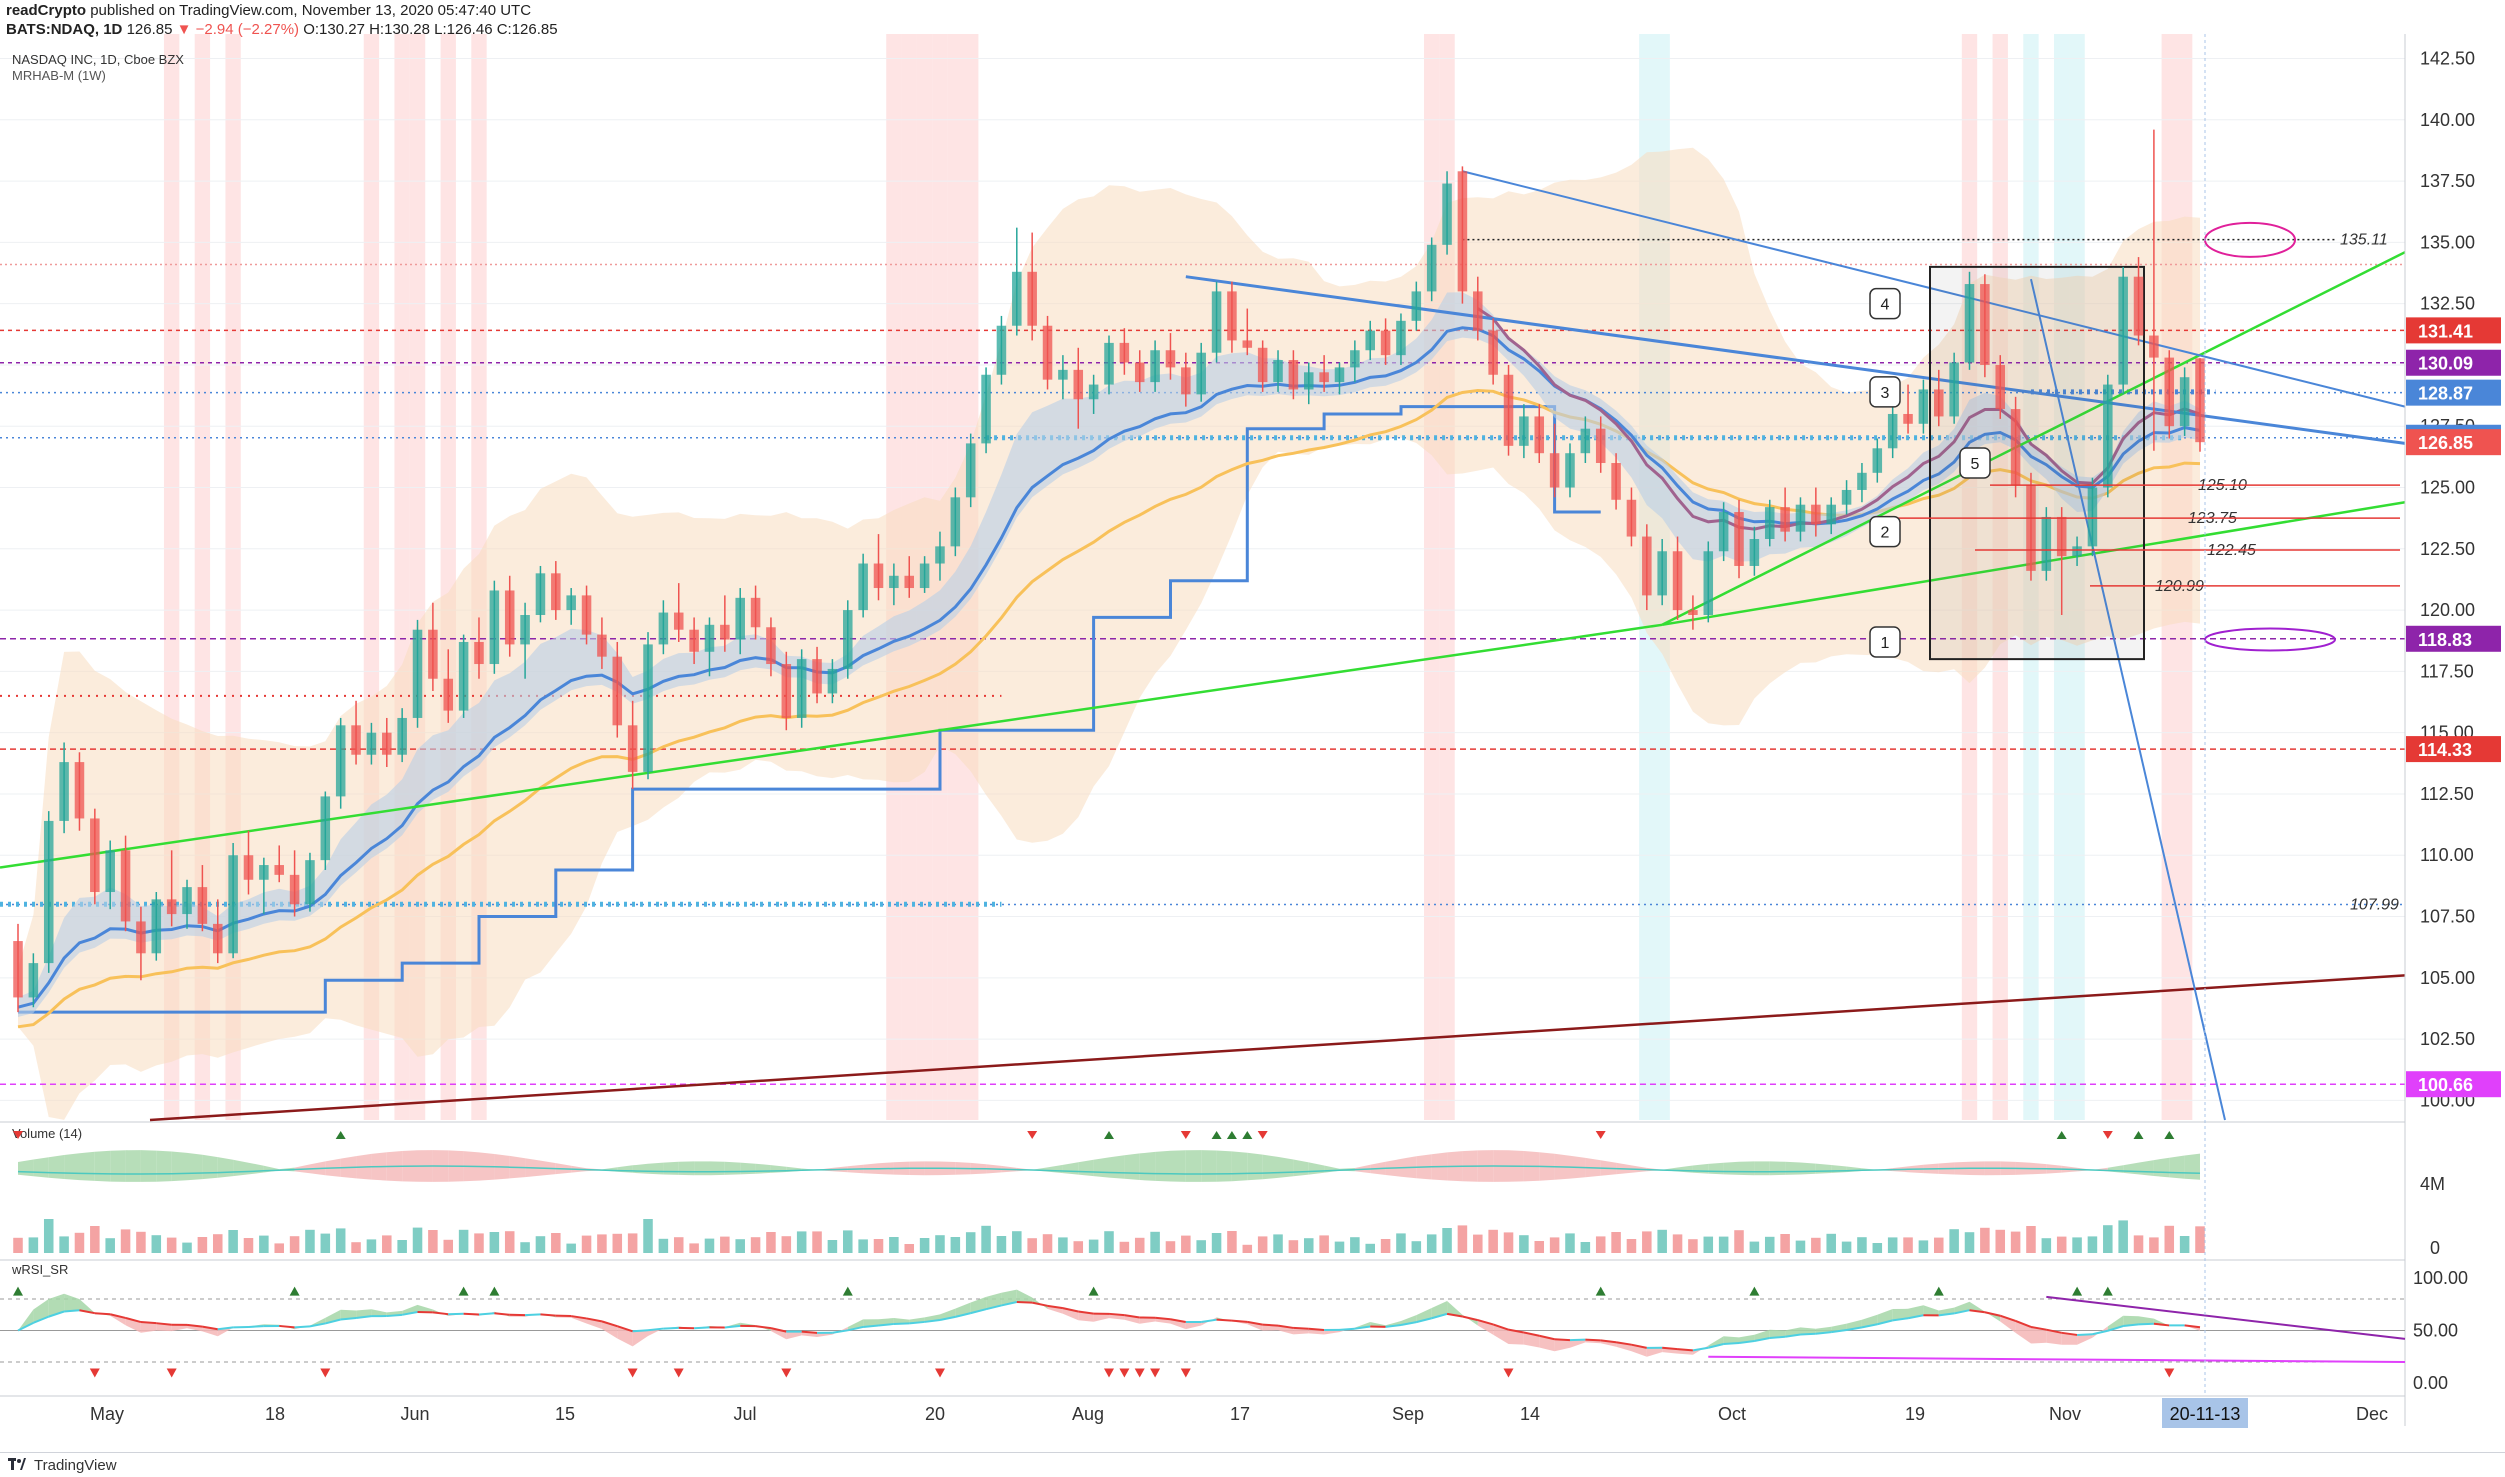 The height and width of the screenshot is (1477, 2505). Describe the element at coordinates (1109, 1135) in the screenshot. I see `volume-up-arrow` at that location.